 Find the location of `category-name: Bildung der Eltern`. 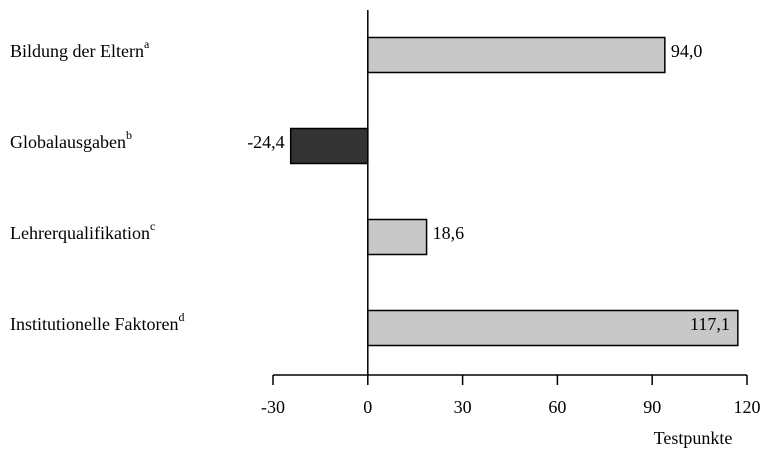

category-name: Bildung der Eltern is located at coordinates (77, 51).